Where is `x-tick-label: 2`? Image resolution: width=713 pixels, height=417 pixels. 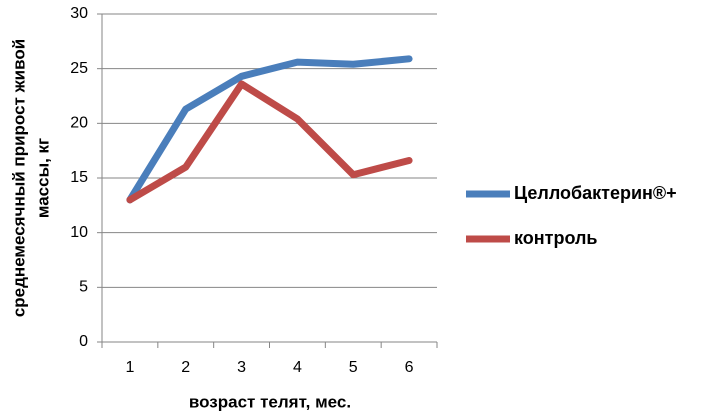 x-tick-label: 2 is located at coordinates (185, 367).